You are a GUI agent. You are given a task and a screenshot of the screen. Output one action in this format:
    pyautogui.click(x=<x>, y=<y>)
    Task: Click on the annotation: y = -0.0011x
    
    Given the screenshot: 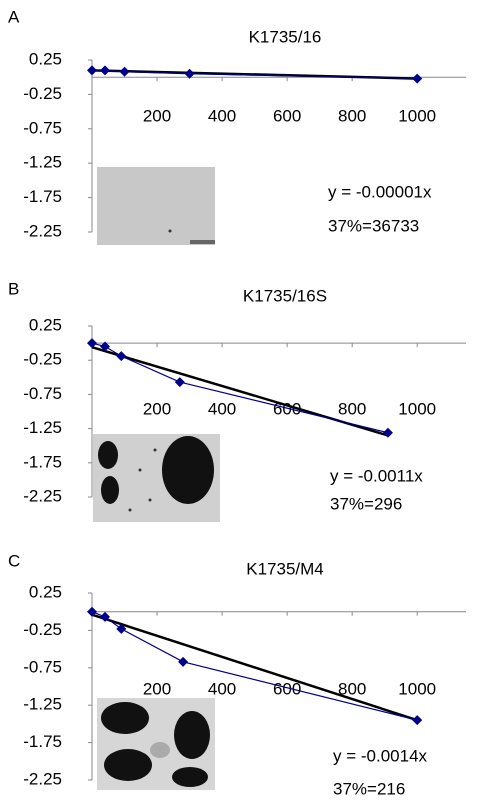 What is the action you would take?
    pyautogui.click(x=376, y=475)
    